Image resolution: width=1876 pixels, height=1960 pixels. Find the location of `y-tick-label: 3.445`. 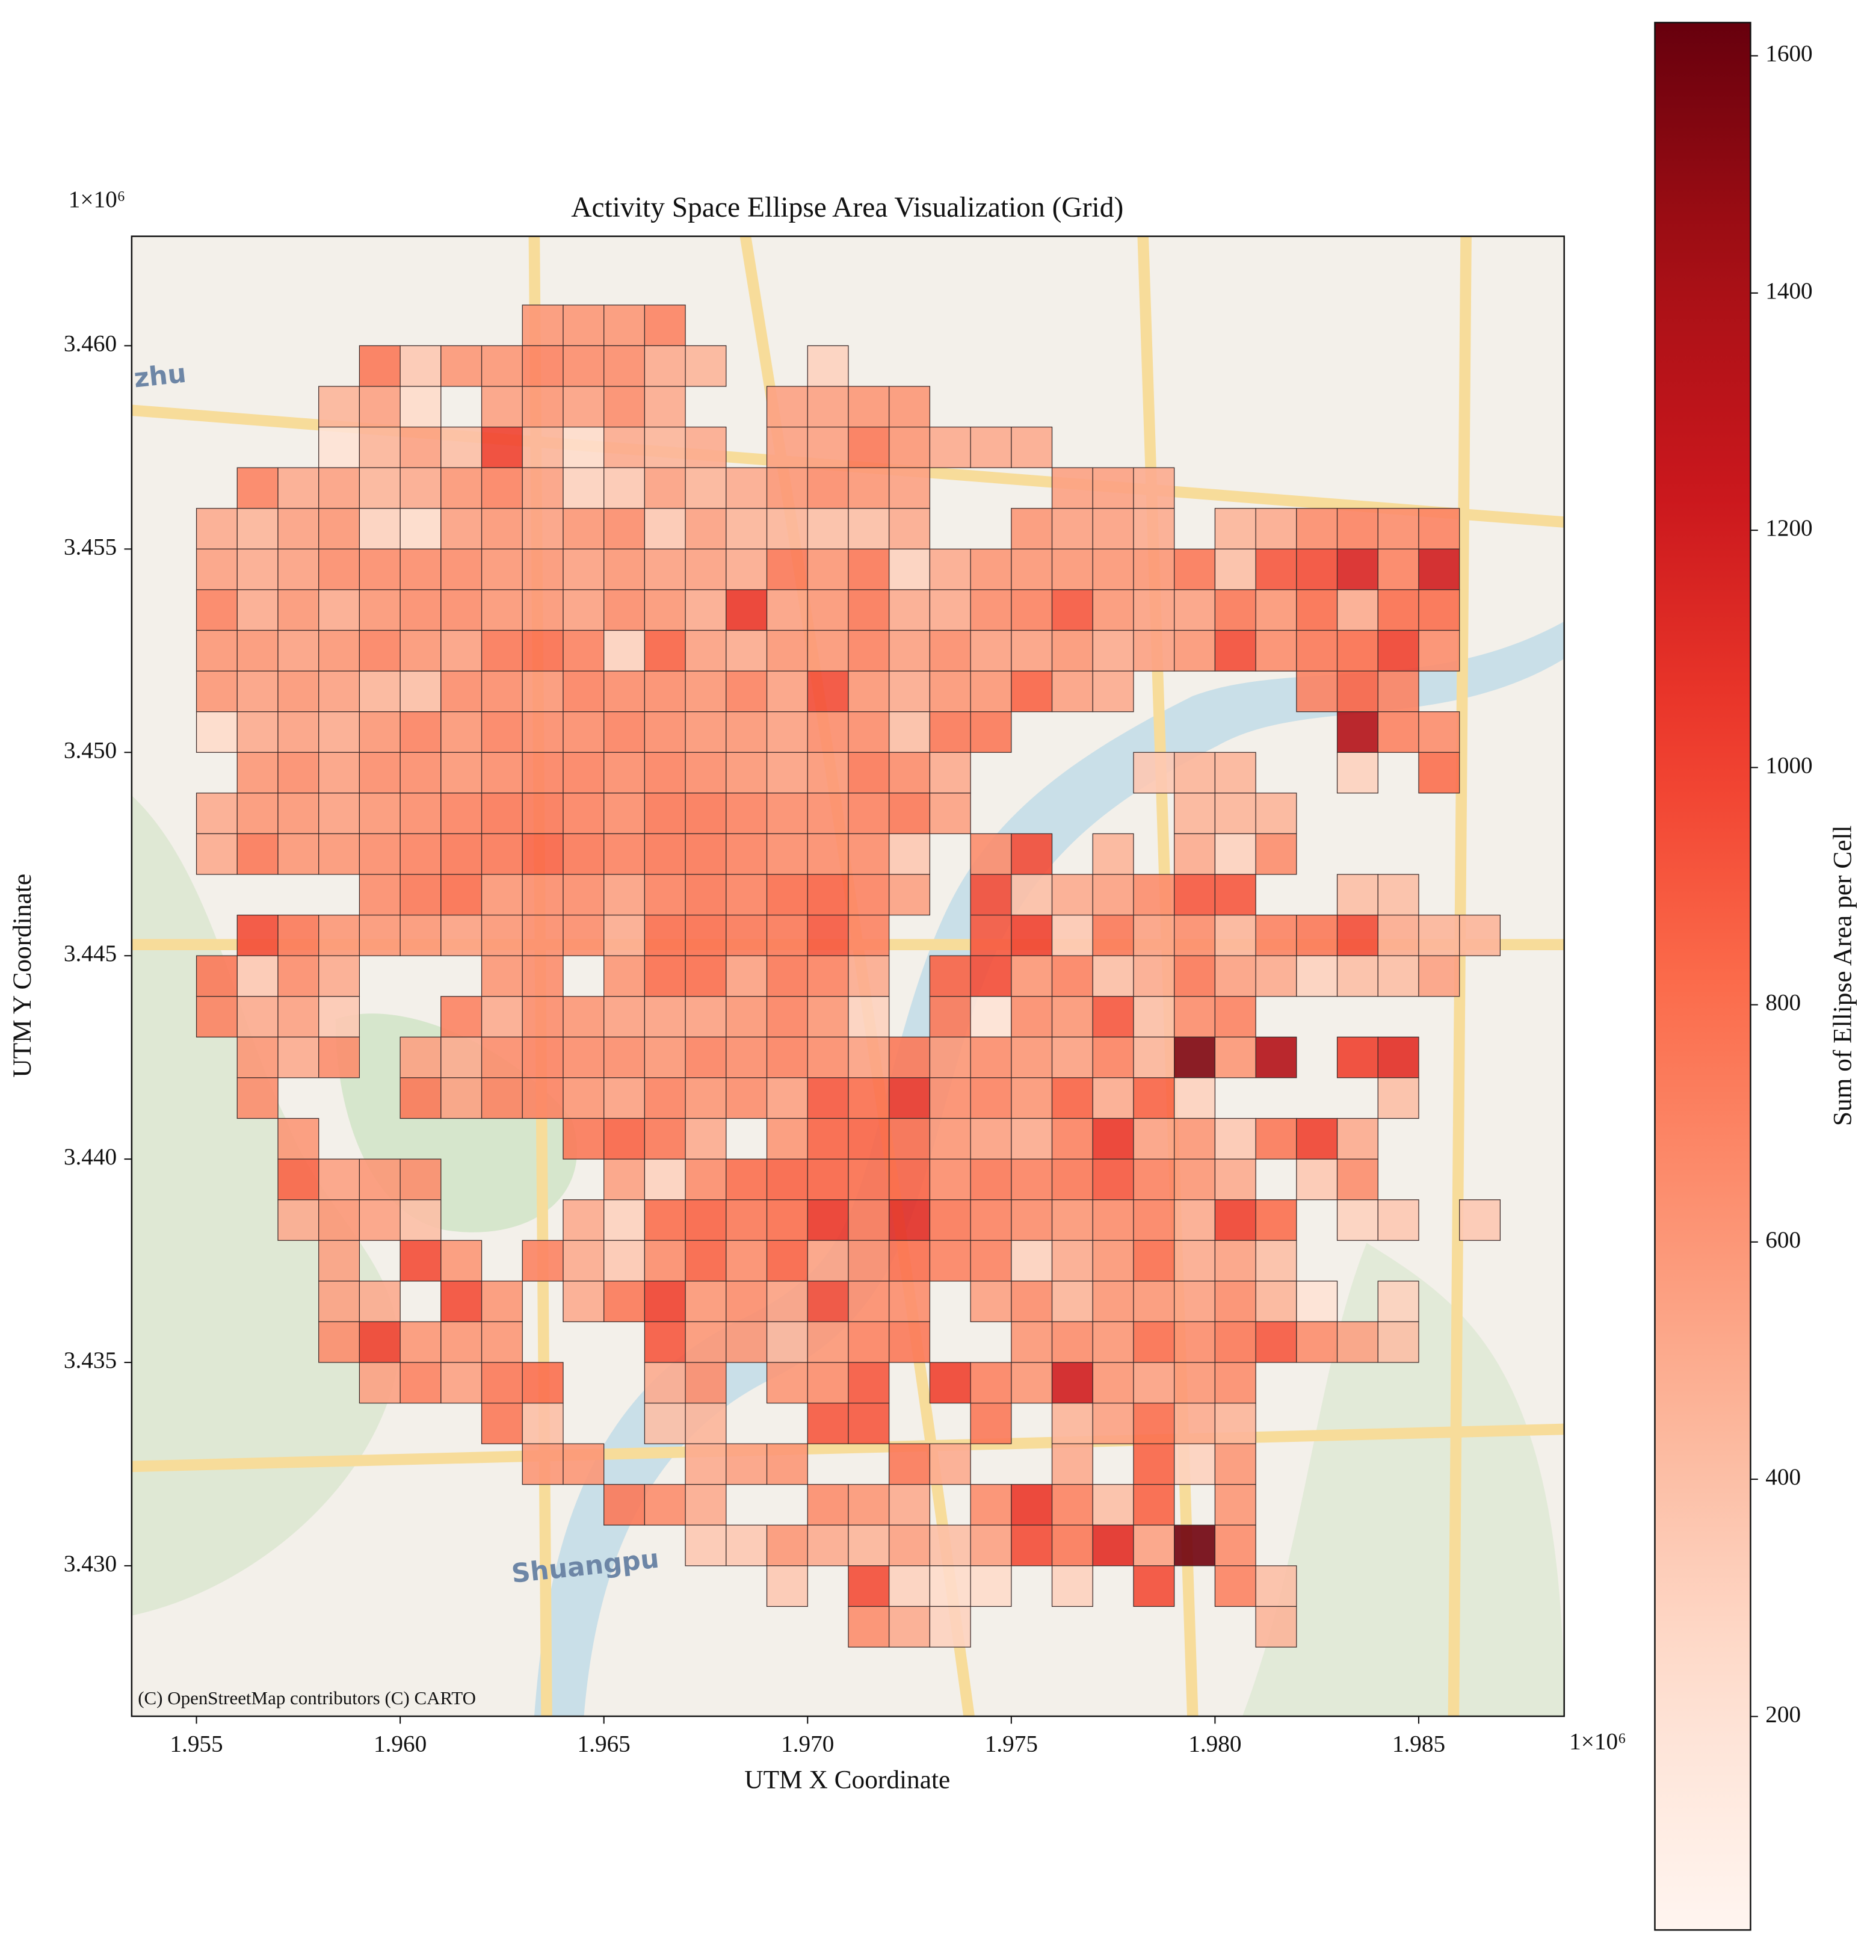

y-tick-label: 3.445 is located at coordinates (91, 953).